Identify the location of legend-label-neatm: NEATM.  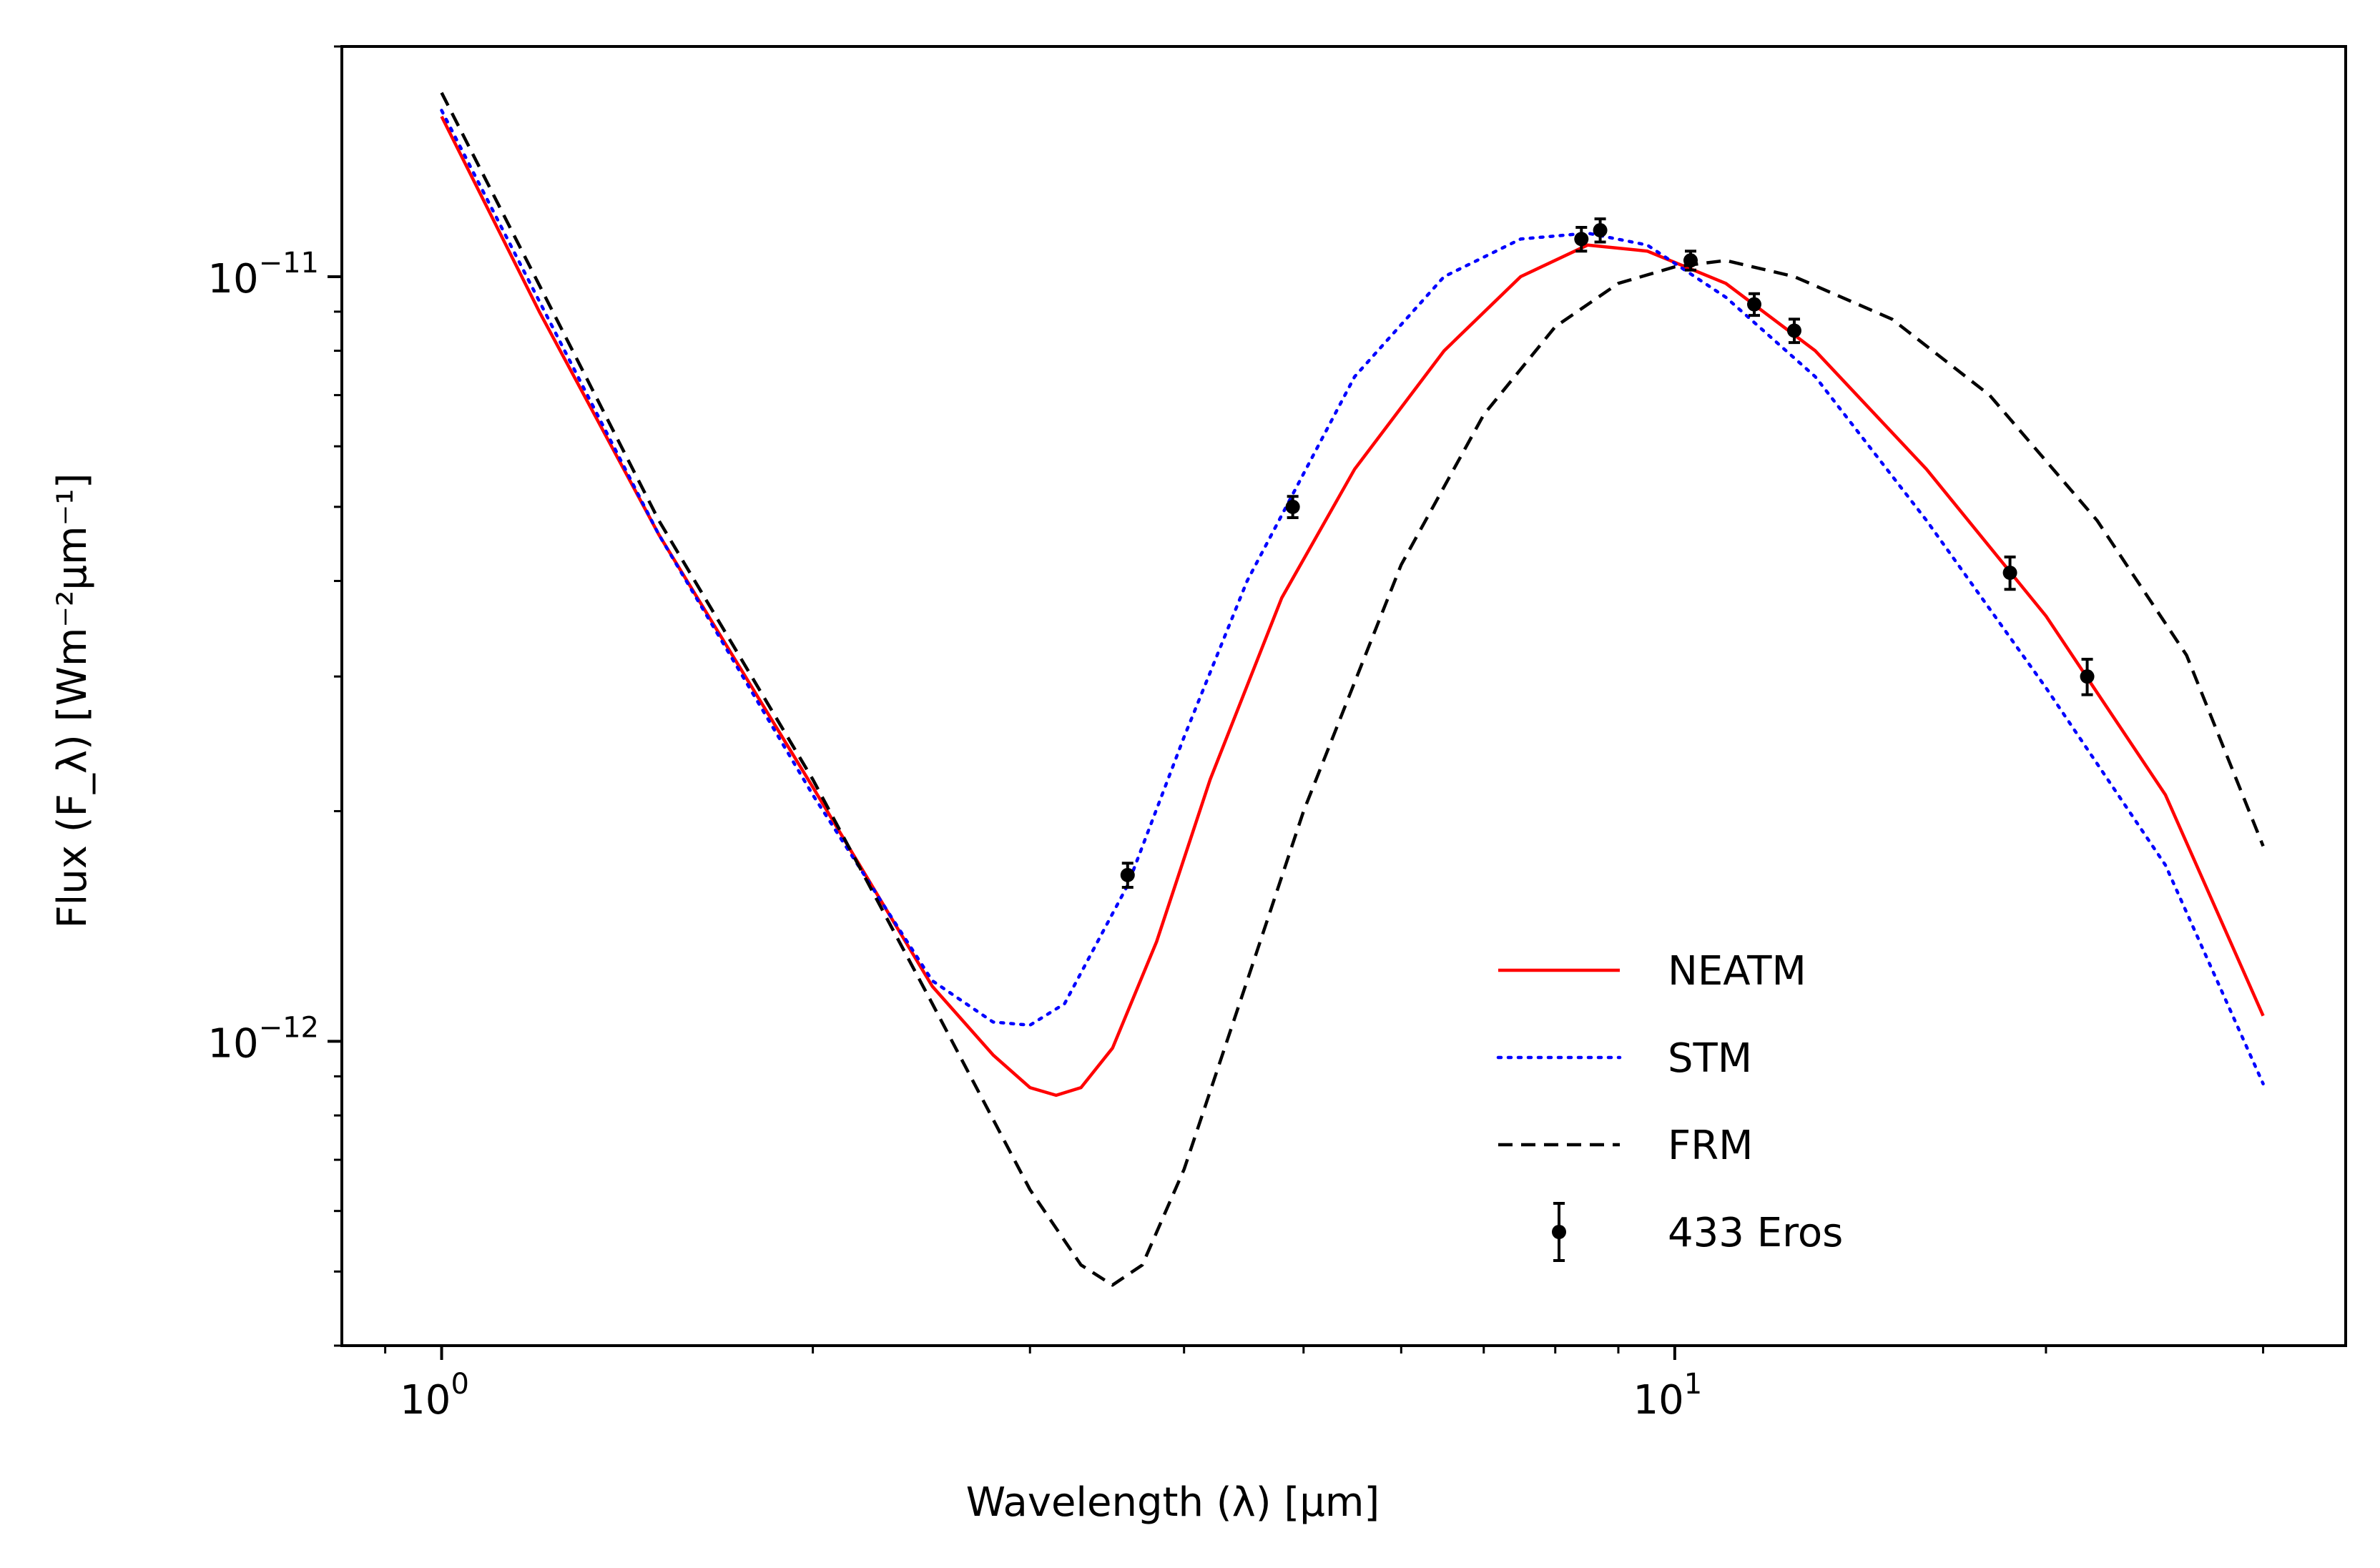
(1737, 971).